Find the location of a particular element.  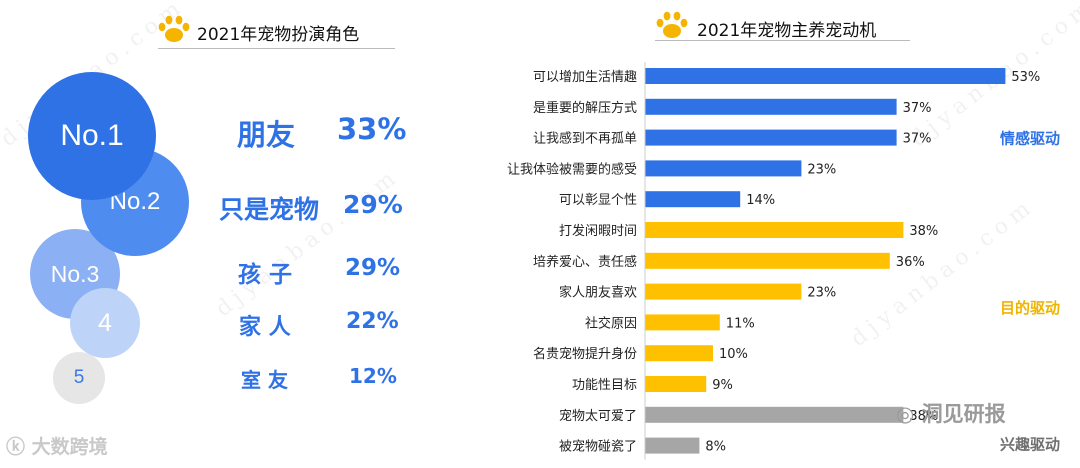

logo-mark-icon: ⓚ is located at coordinates (19, 447).